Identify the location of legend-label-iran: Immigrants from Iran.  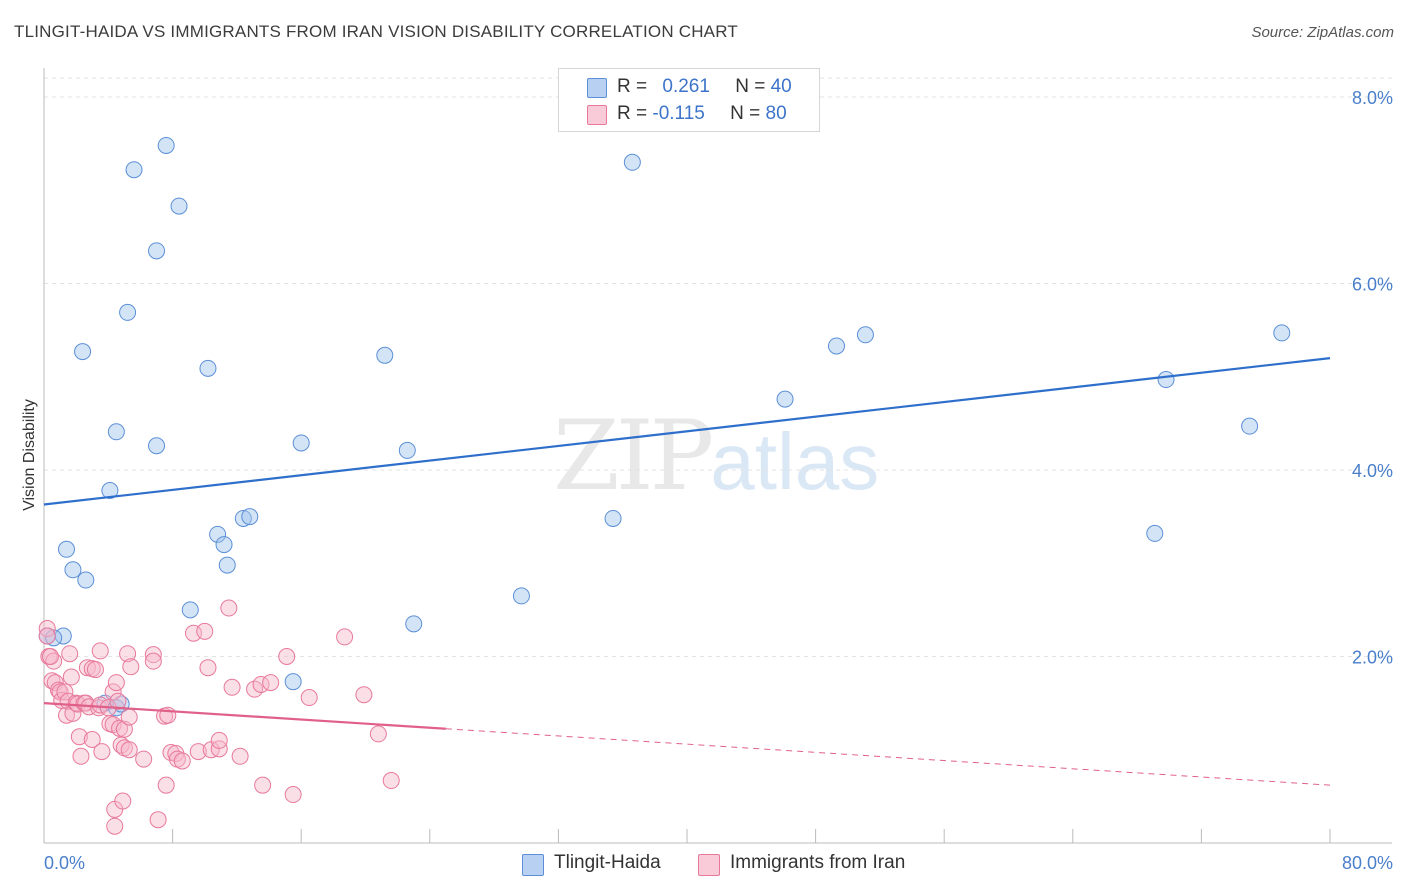
(818, 862).